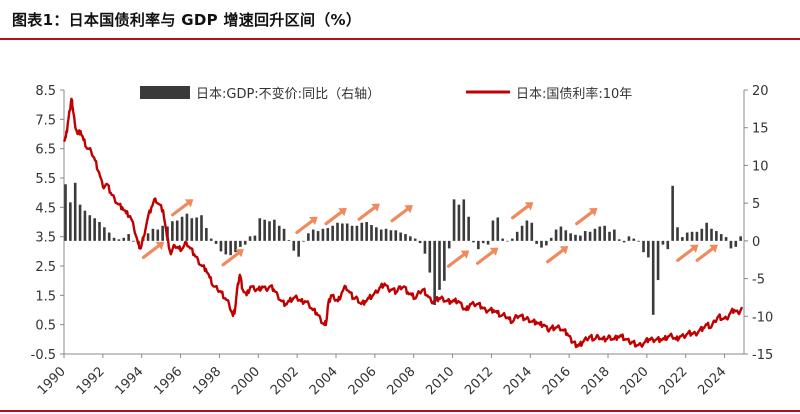 The image size is (800, 414). Describe the element at coordinates (91, 381) in the screenshot. I see `x-tick-label: 1992` at that location.